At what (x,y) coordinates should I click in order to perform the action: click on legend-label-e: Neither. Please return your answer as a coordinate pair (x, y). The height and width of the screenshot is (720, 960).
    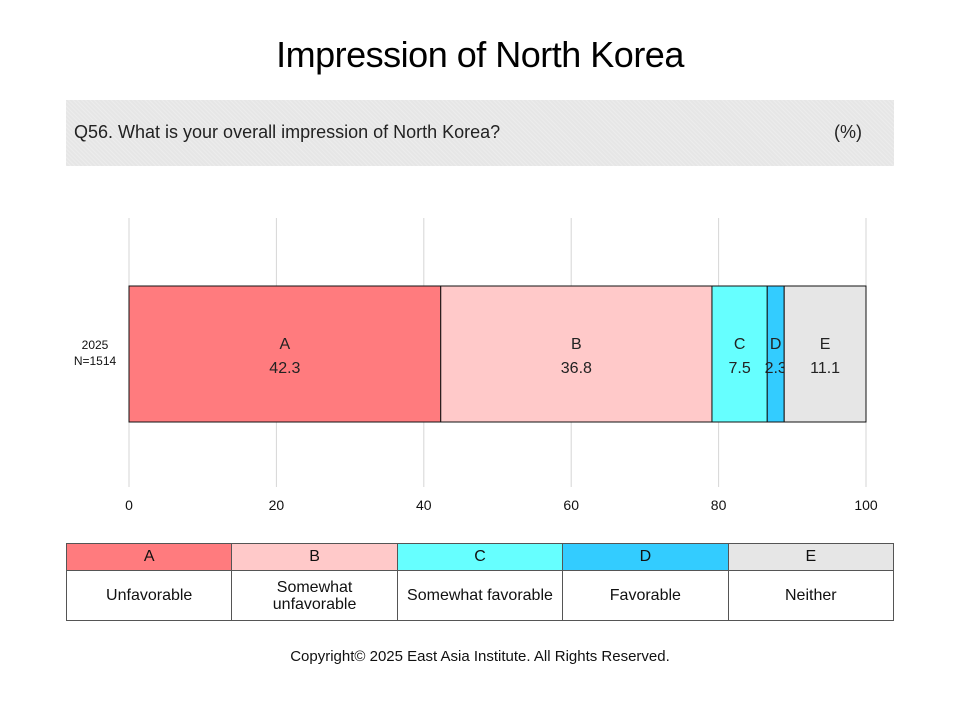
    Looking at the image, I should click on (811, 595).